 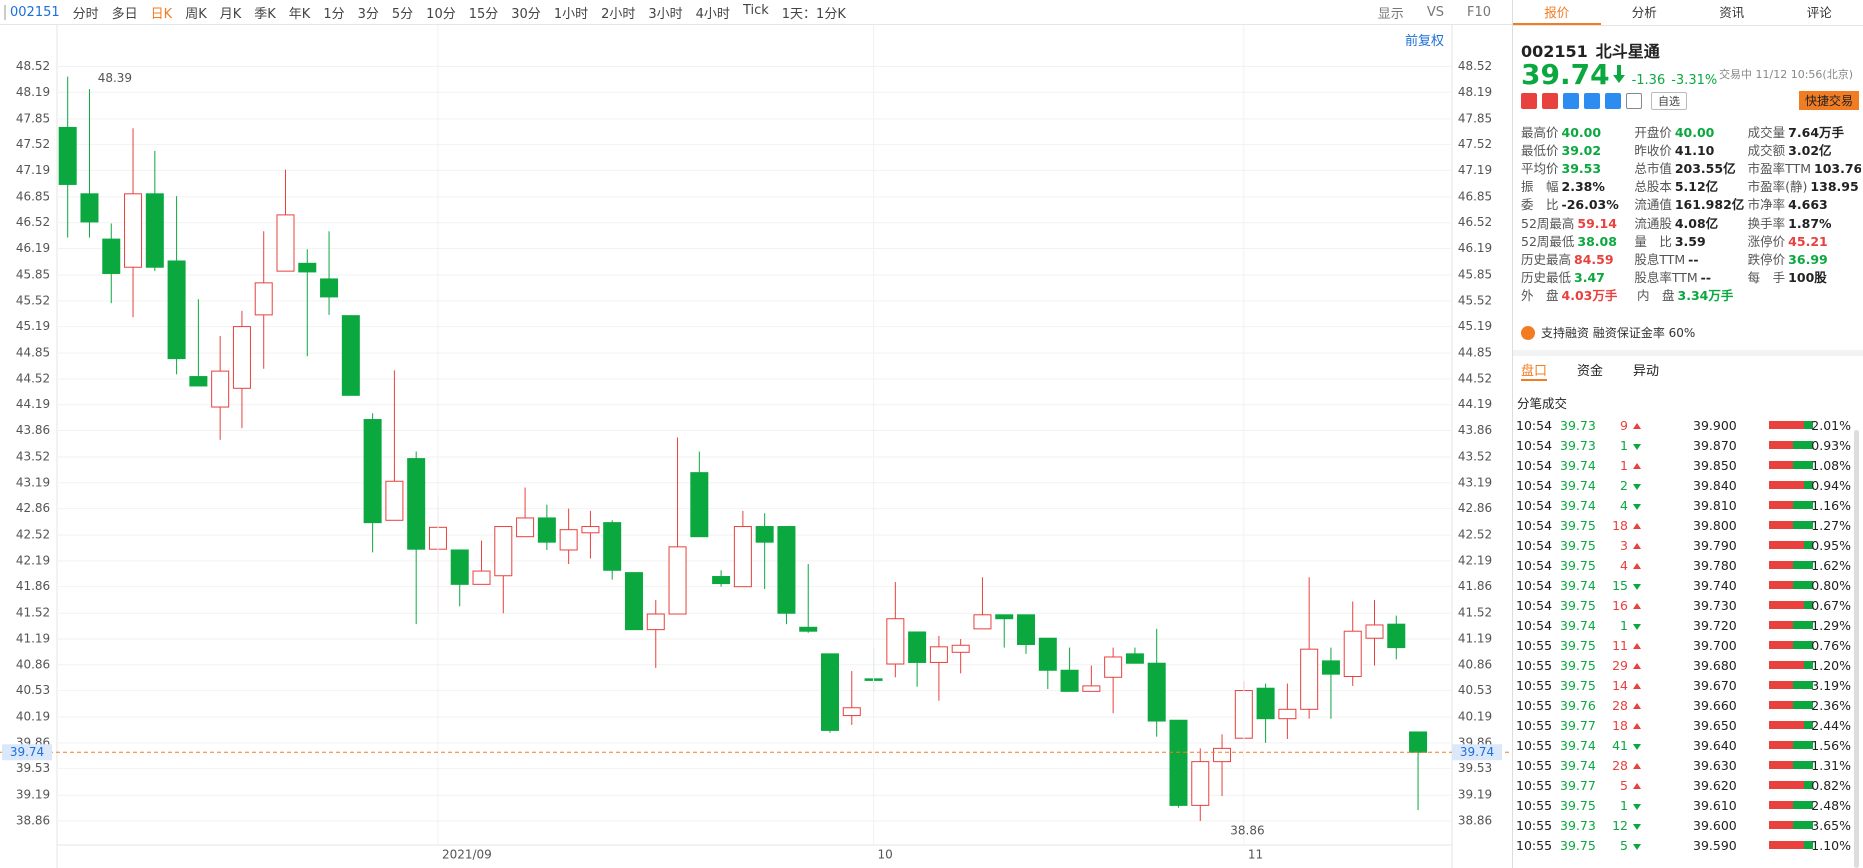 I want to click on stat-label: 换手率, so click(x=1766, y=223).